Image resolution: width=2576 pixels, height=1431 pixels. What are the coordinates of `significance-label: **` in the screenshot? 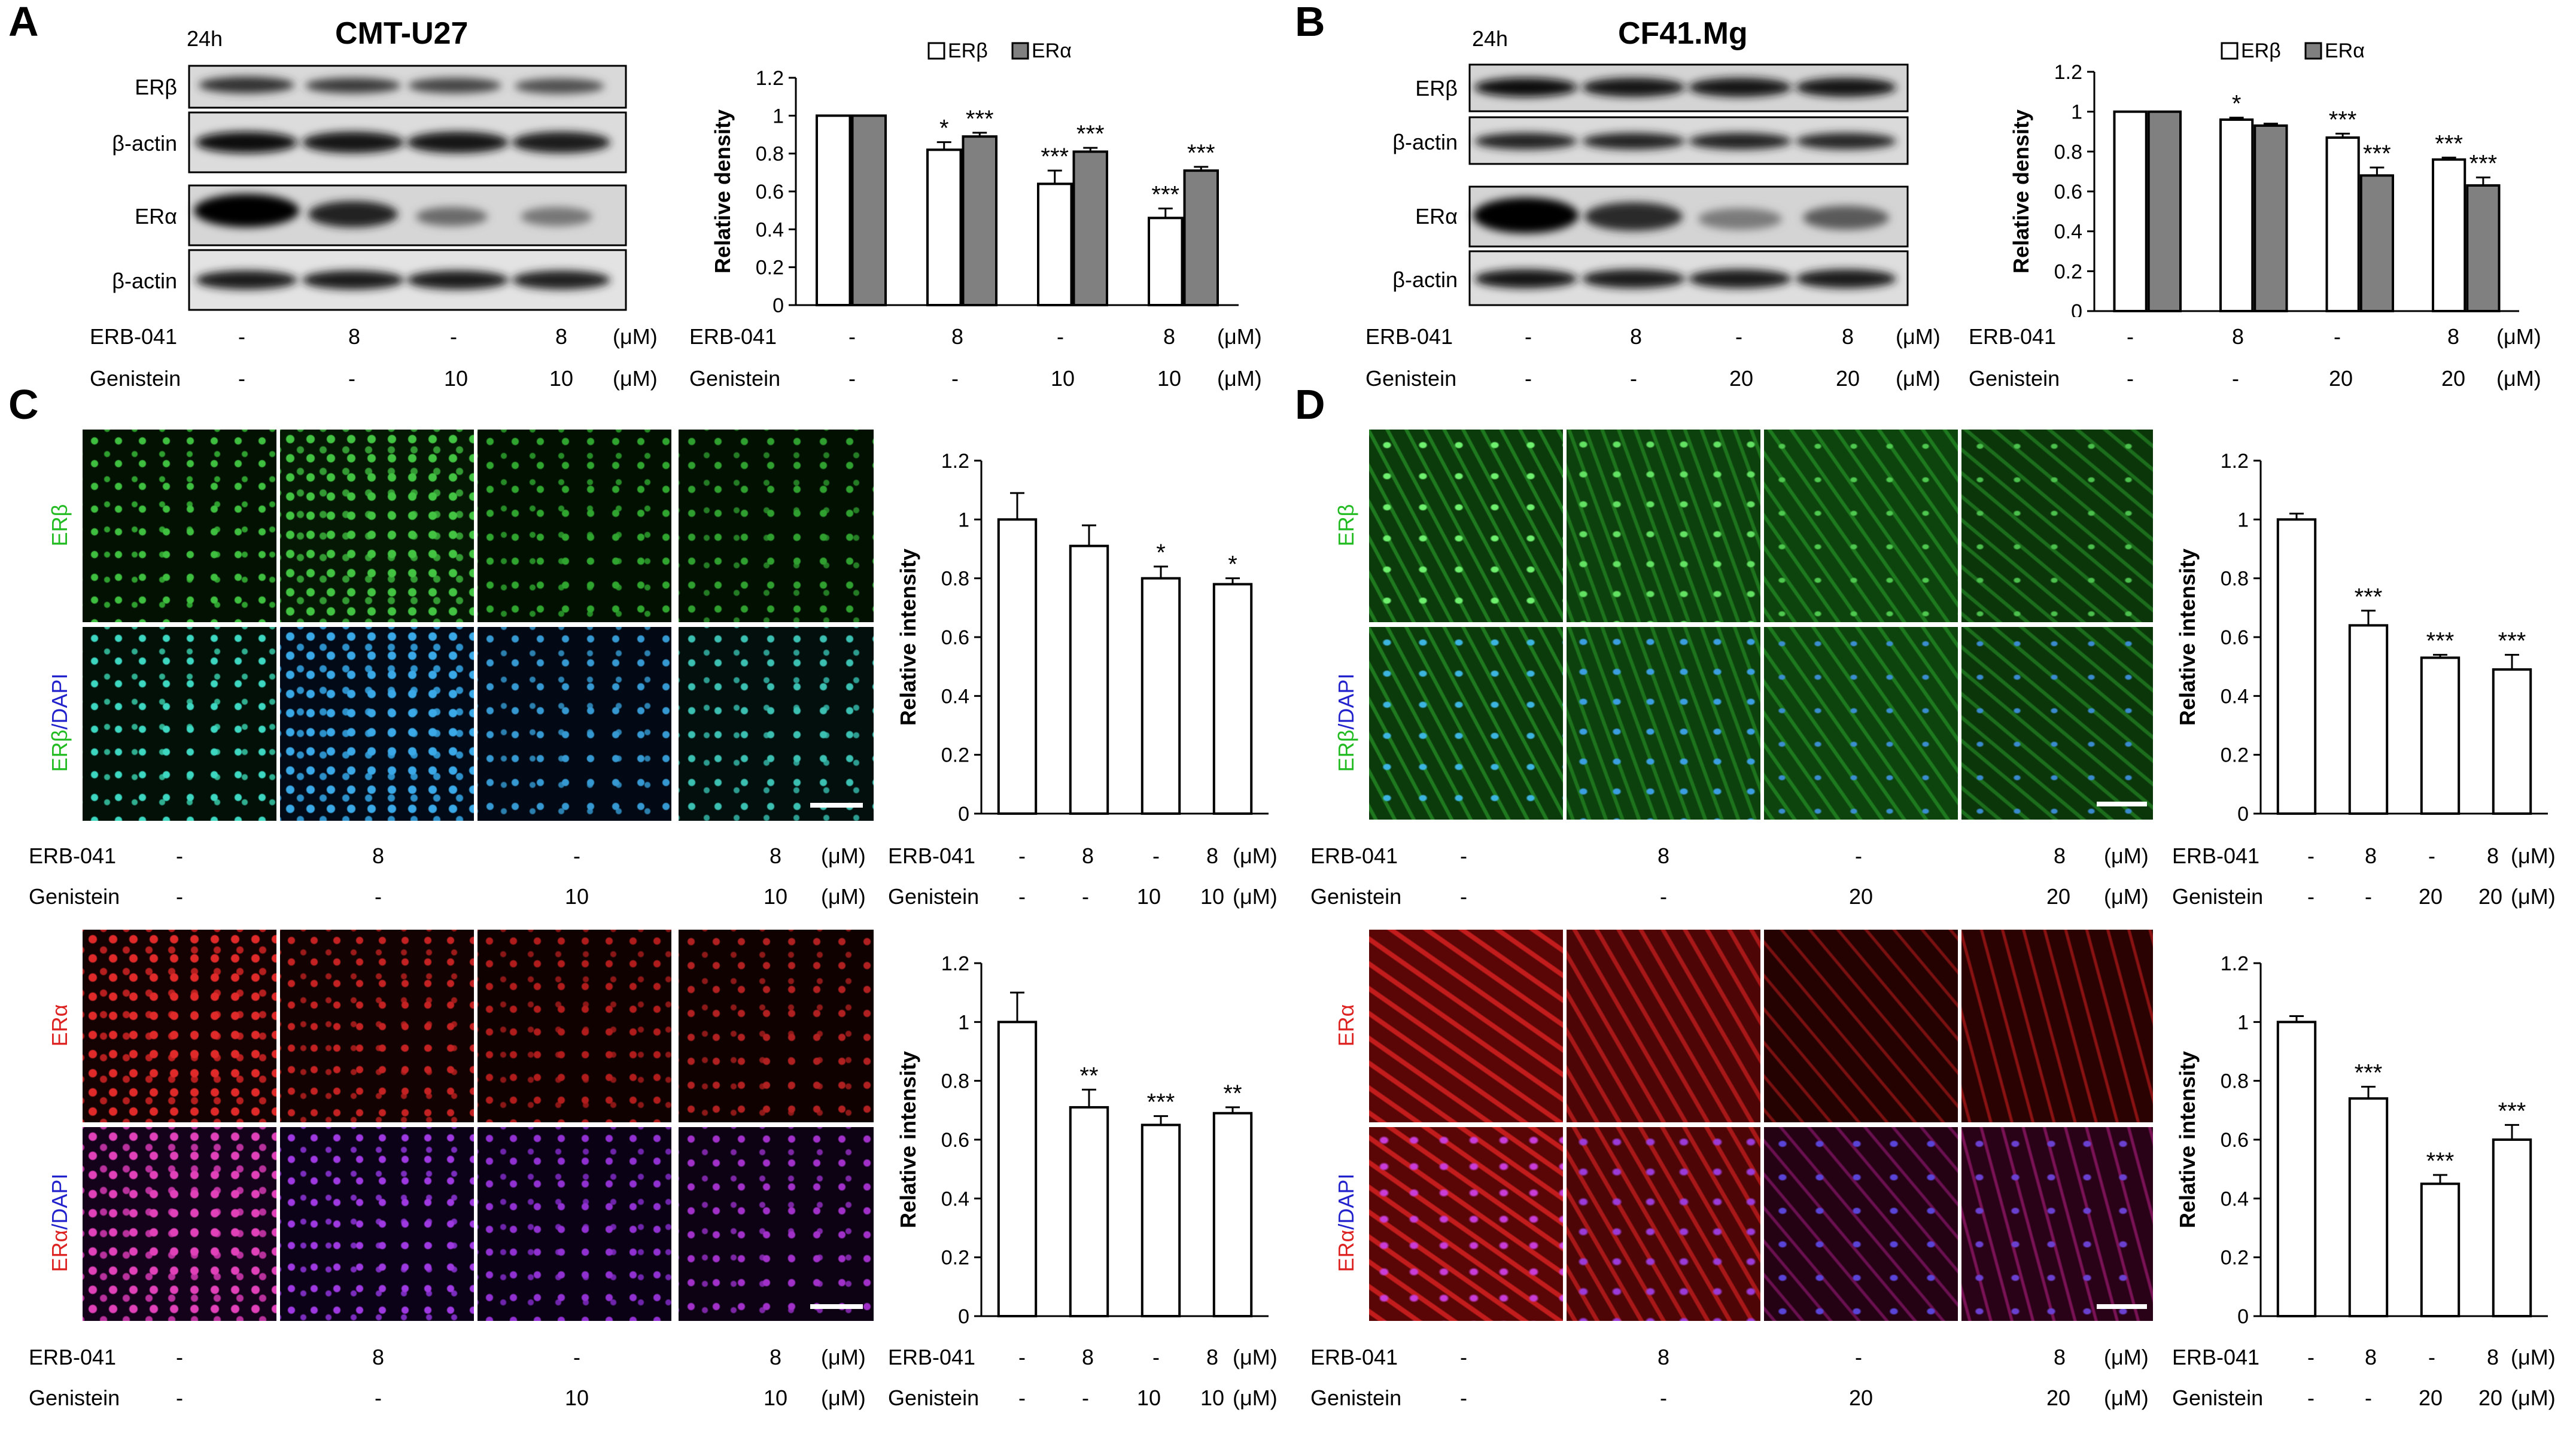 It's located at (1088, 1075).